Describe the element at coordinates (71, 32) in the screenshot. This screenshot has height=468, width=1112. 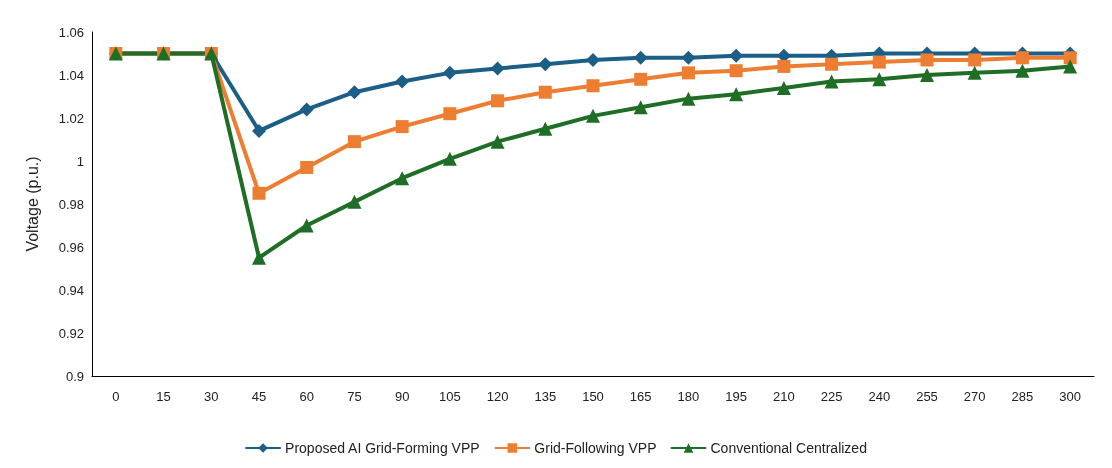
I see `y-tick-label: 1.06` at that location.